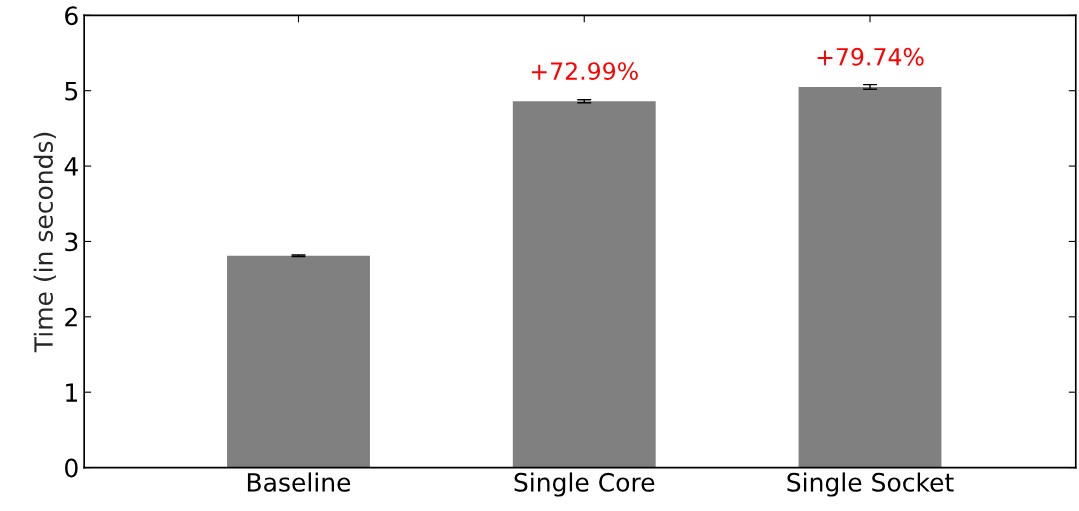  Describe the element at coordinates (71, 16) in the screenshot. I see `y-tick-label: 6` at that location.